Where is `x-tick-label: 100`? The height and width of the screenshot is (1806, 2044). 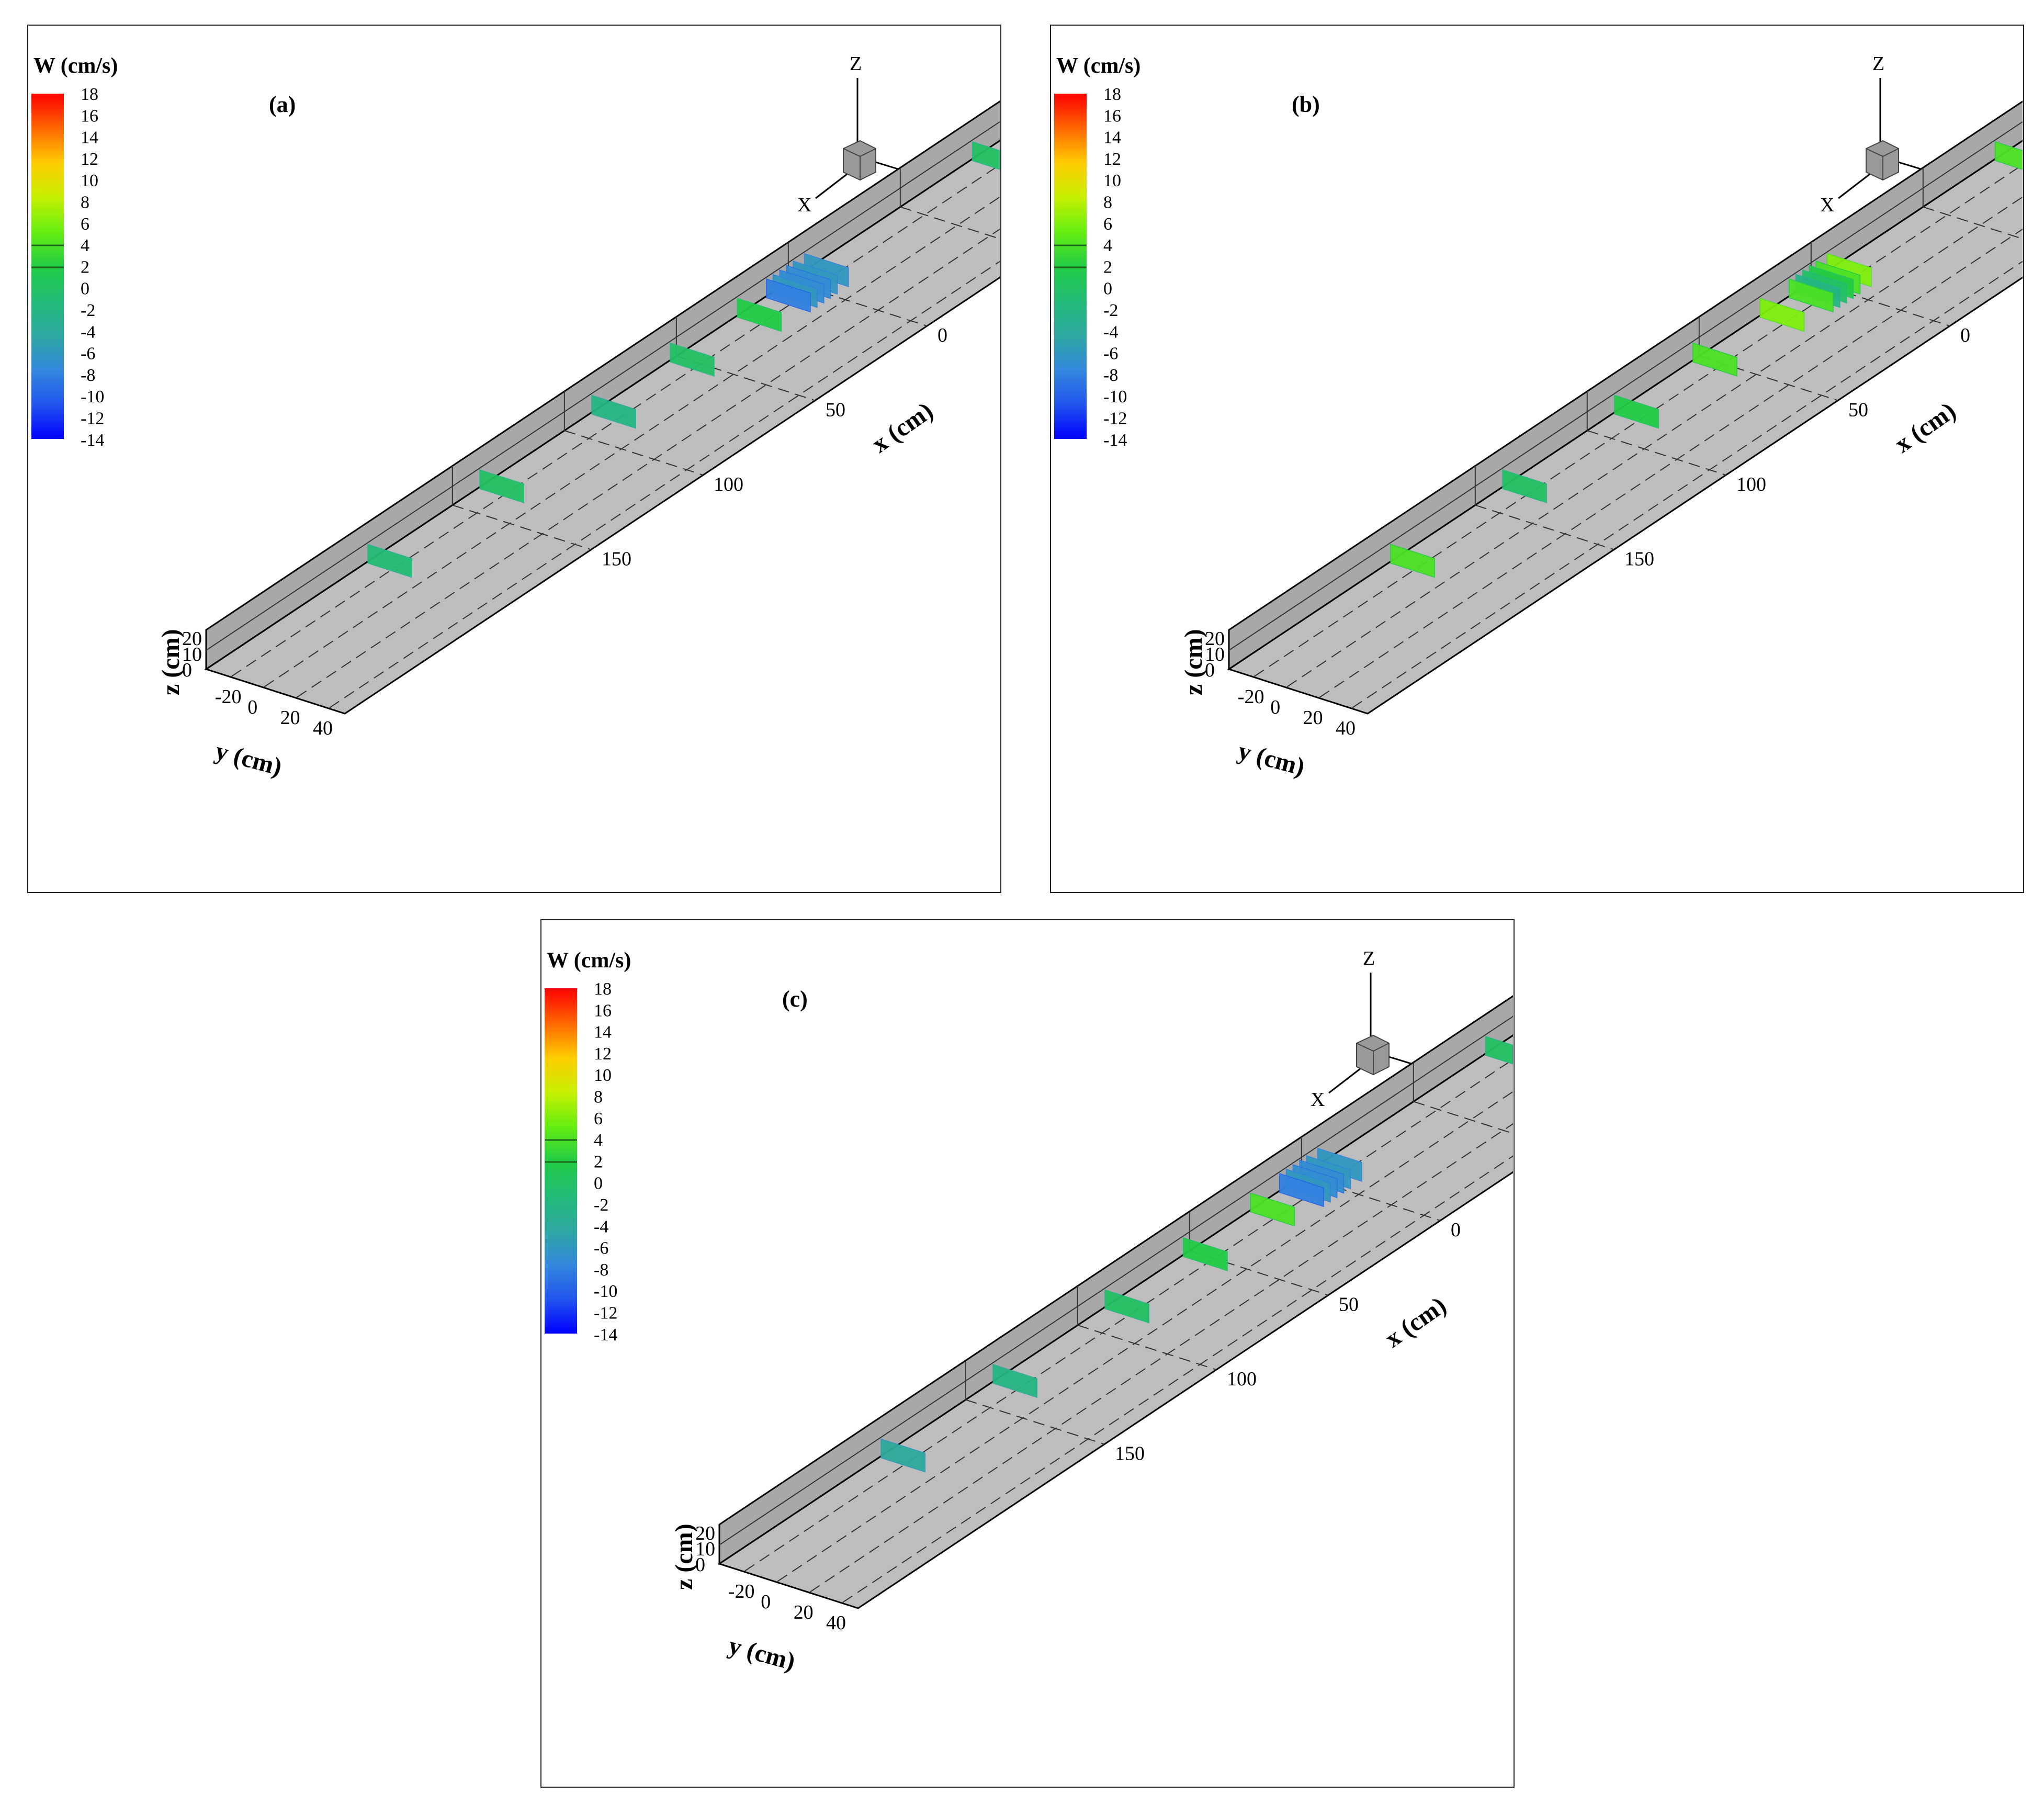 x-tick-label: 100 is located at coordinates (1751, 484).